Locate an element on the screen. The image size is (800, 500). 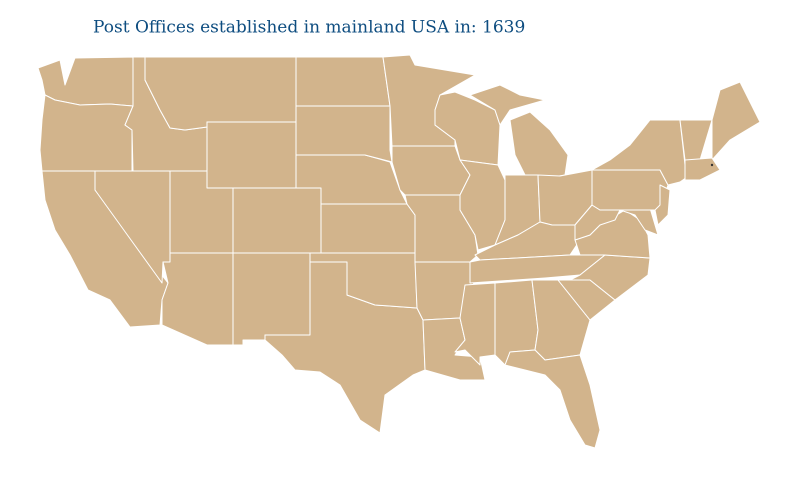
new-mexico is located at coordinates (271, 299).